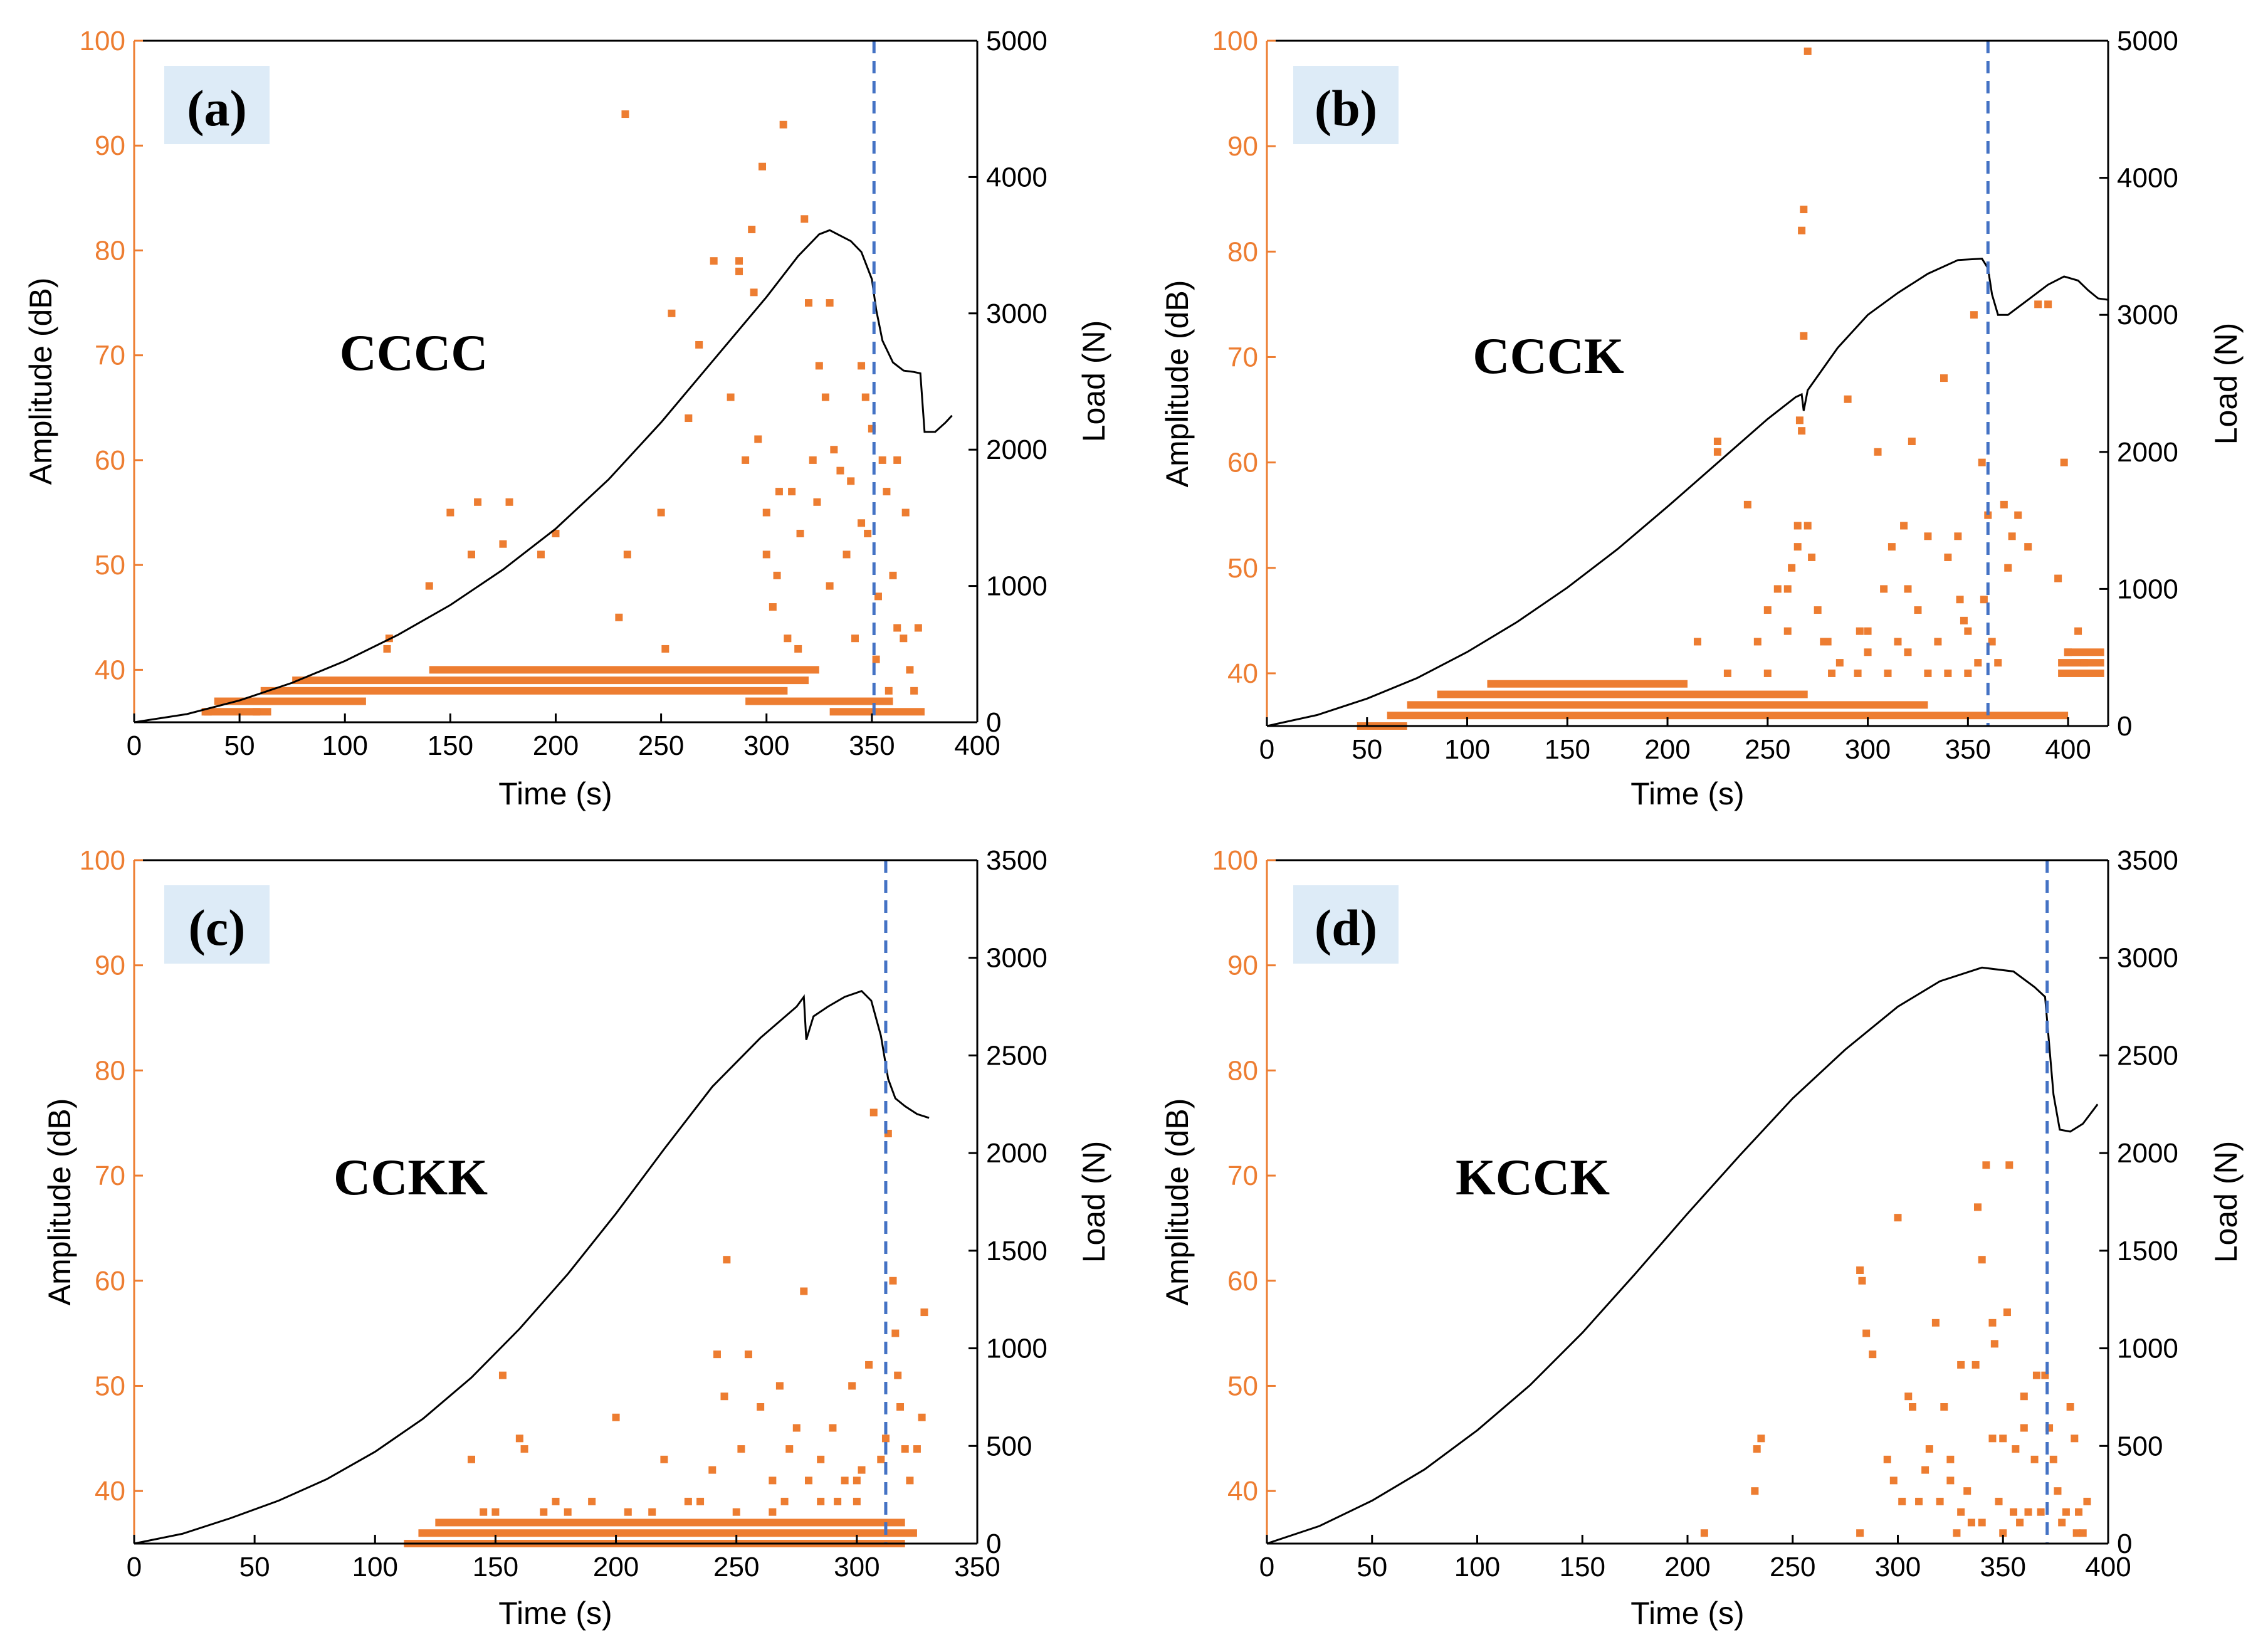 The image size is (2268, 1642). Describe the element at coordinates (1367, 749) in the screenshot. I see `x-tick-label: 50` at that location.